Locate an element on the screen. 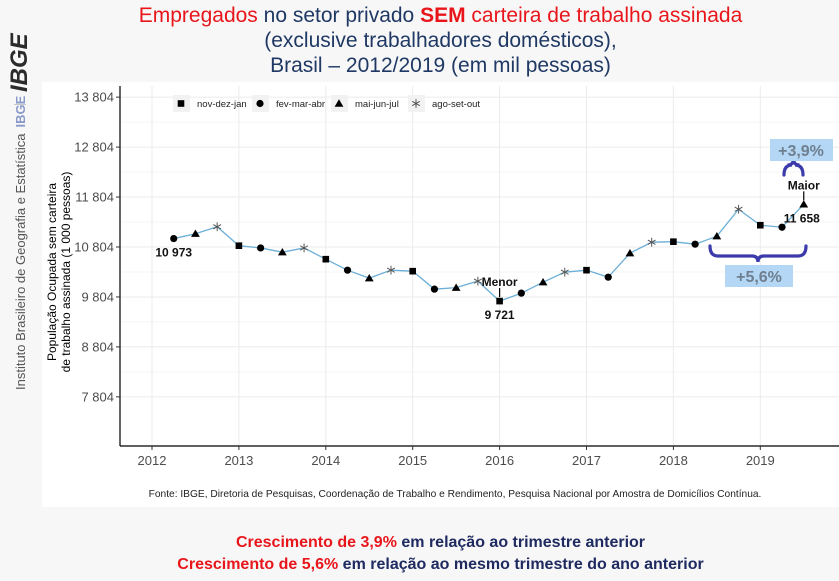 The image size is (839, 581). footer-growth-quarter-text: em relação ao trimestre anterior is located at coordinates (521, 542).